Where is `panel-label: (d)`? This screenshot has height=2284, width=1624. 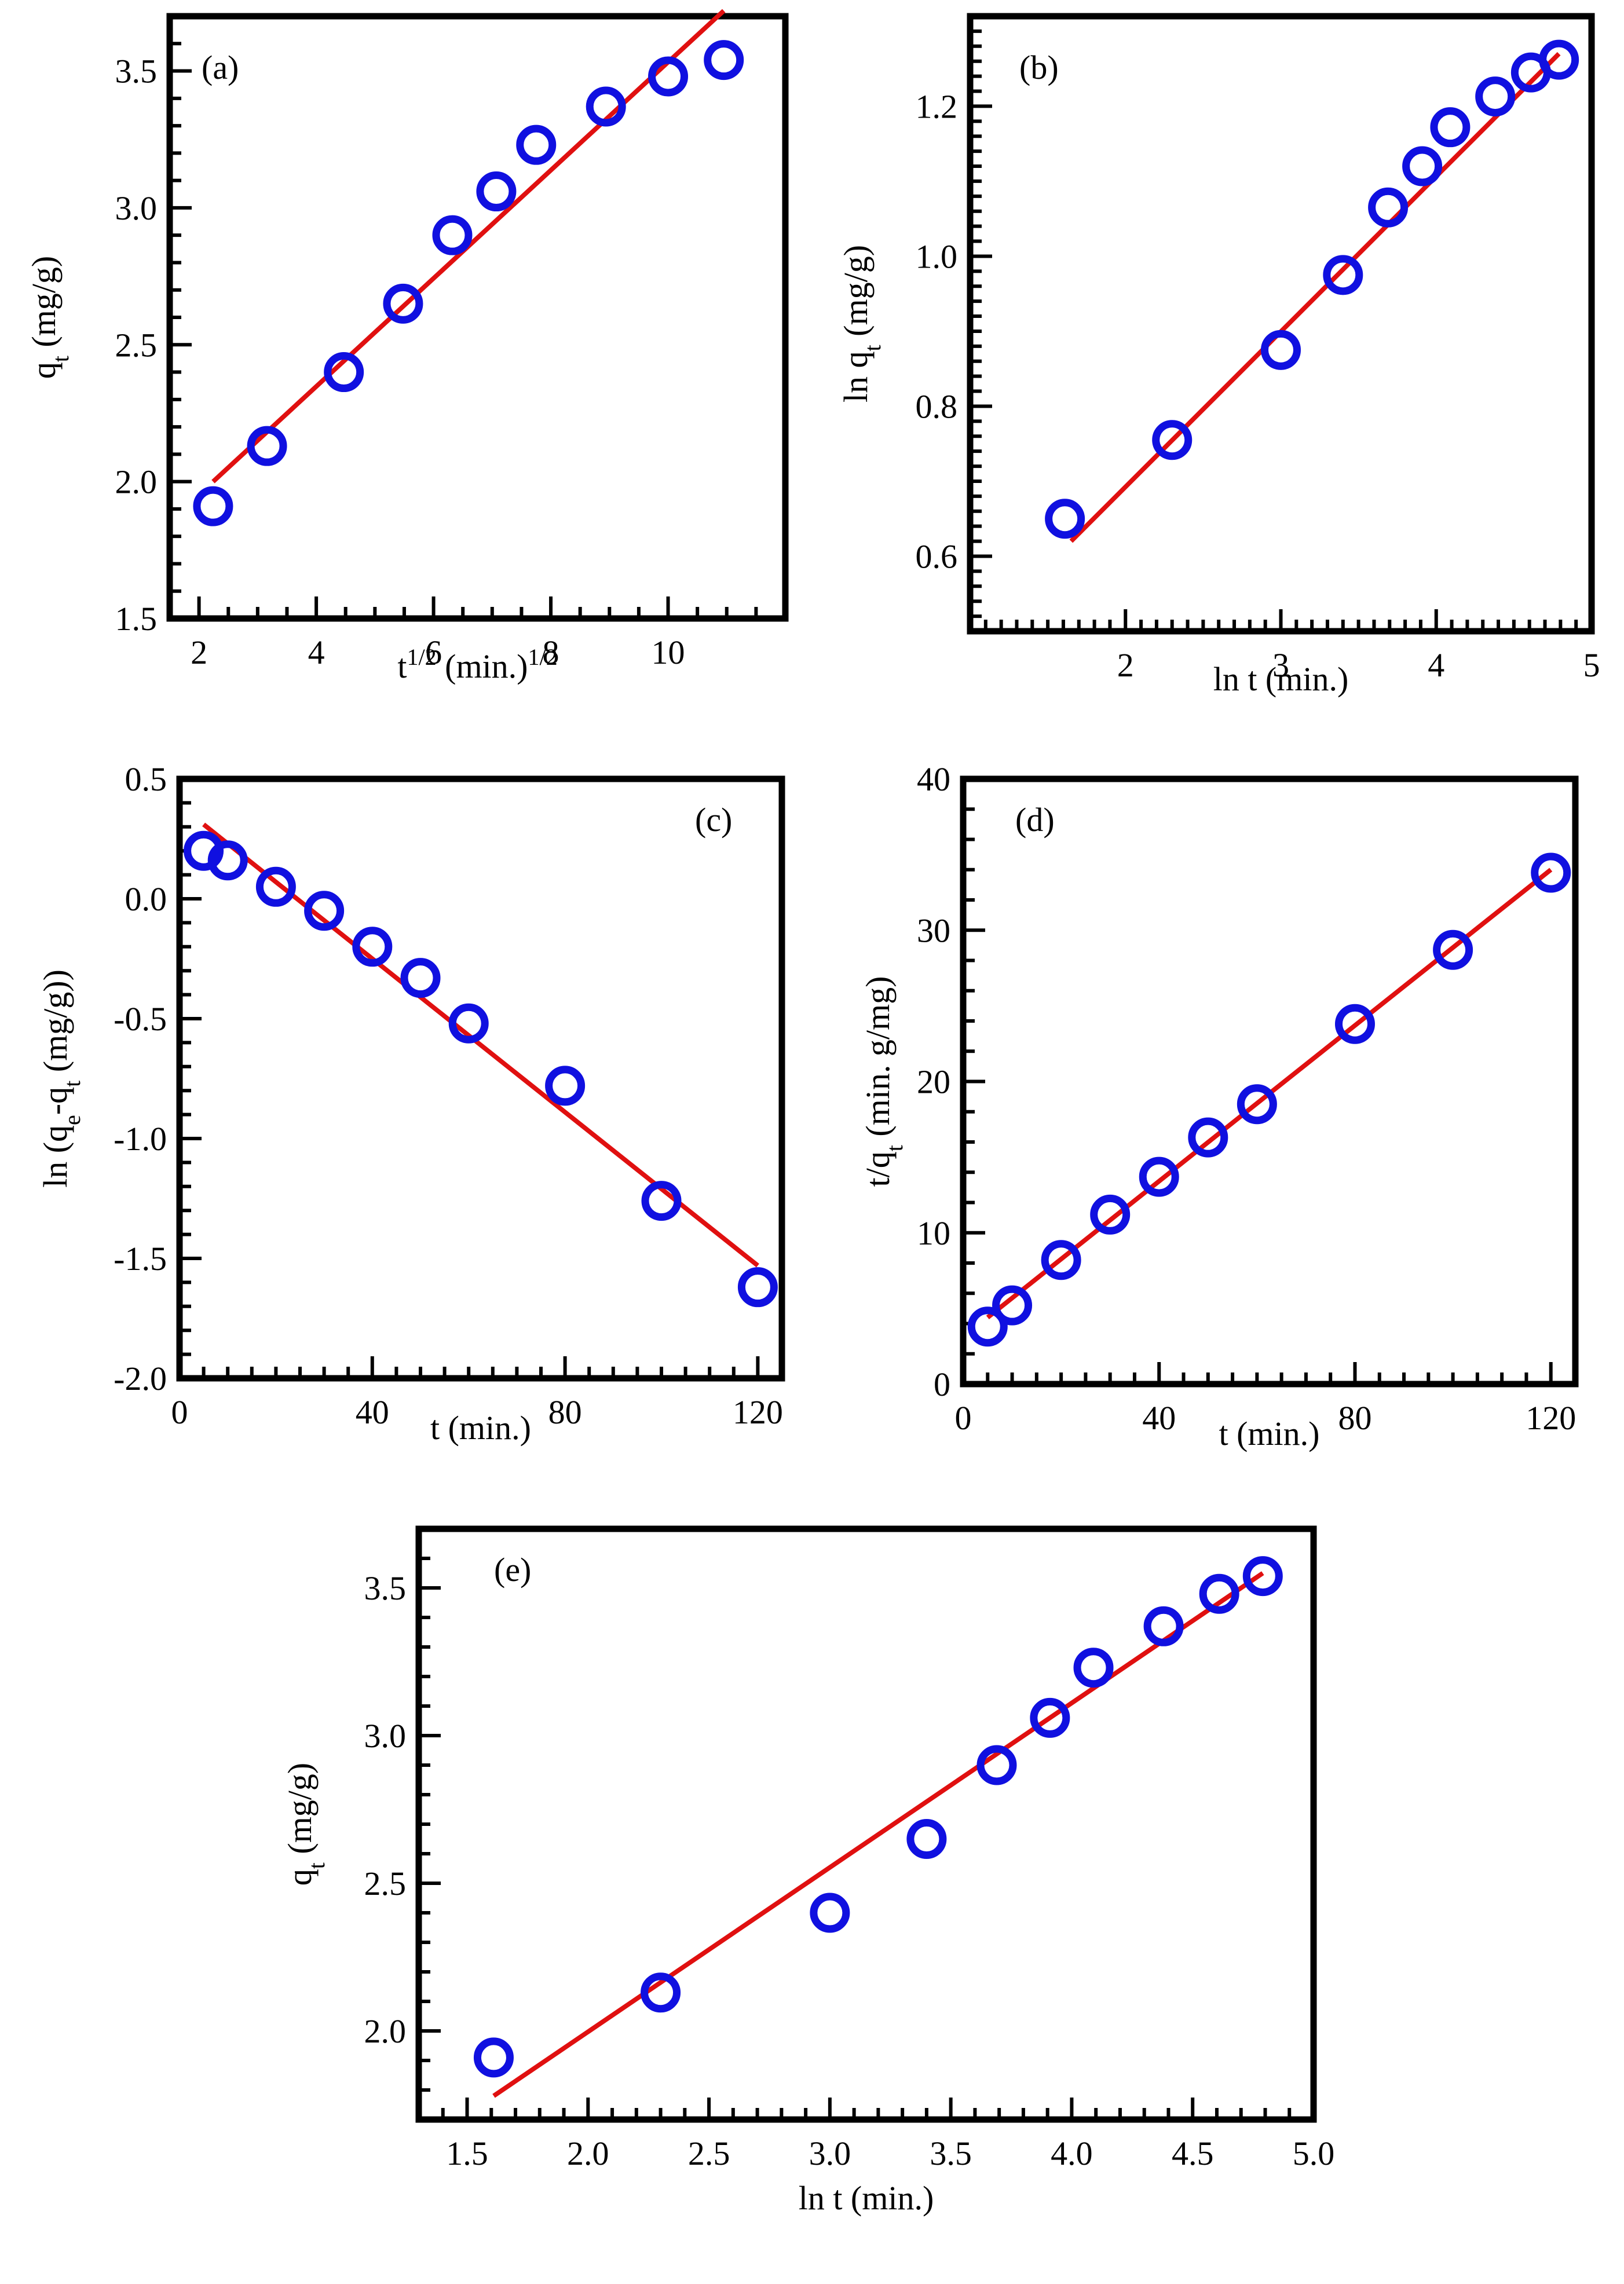 panel-label: (d) is located at coordinates (1035, 820).